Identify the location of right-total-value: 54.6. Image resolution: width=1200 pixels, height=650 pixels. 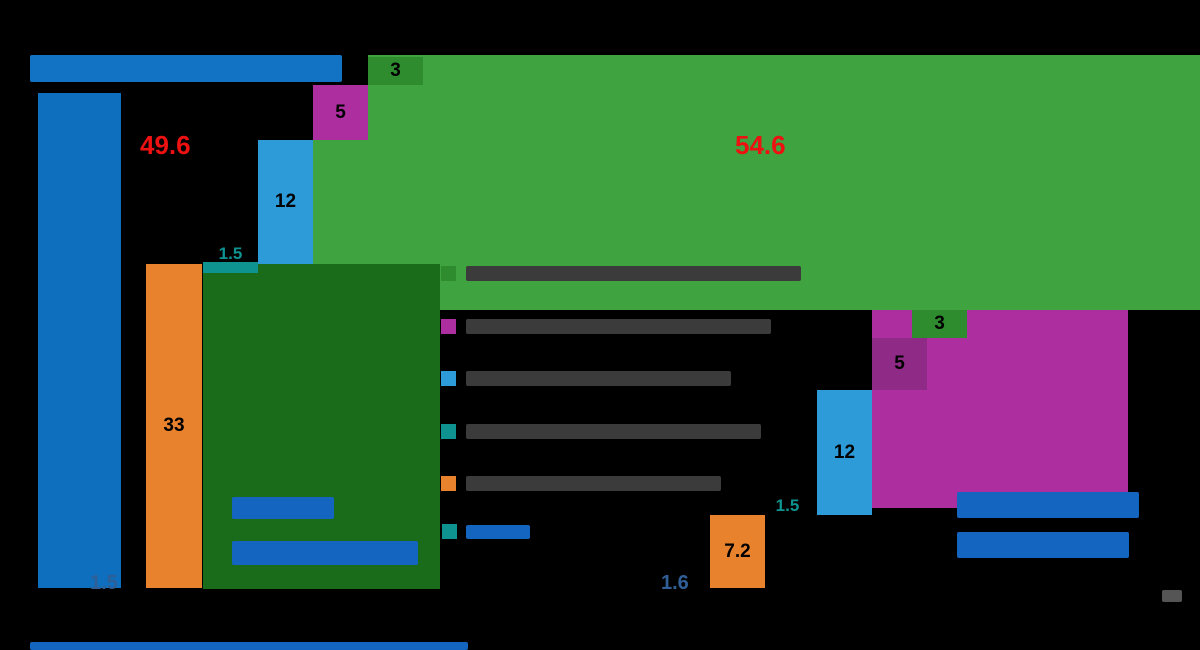
(760, 145).